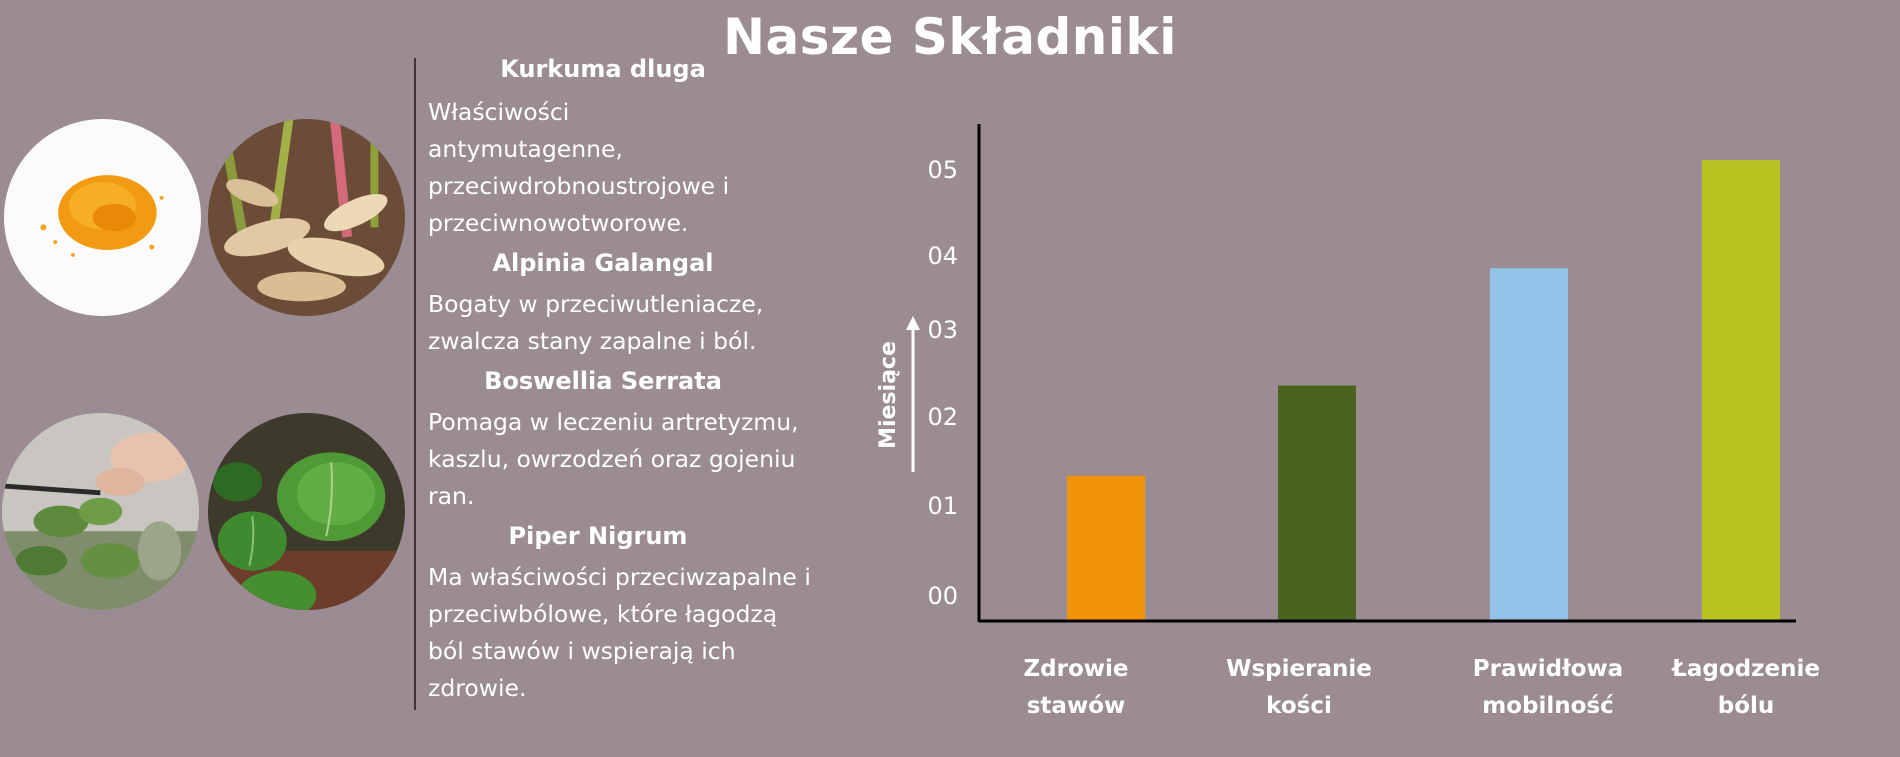 This screenshot has height=757, width=1900. I want to click on ingredient-name: Kurkuma dluga, so click(603, 69).